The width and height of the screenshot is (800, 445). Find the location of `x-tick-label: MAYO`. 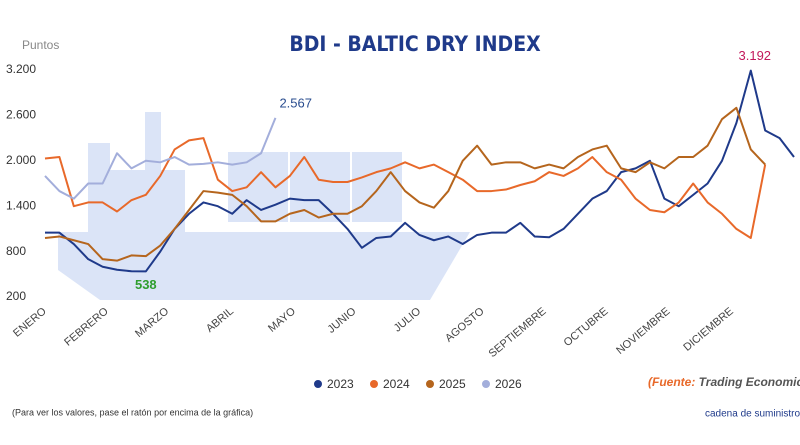

x-tick-label: MAYO is located at coordinates (282, 320).